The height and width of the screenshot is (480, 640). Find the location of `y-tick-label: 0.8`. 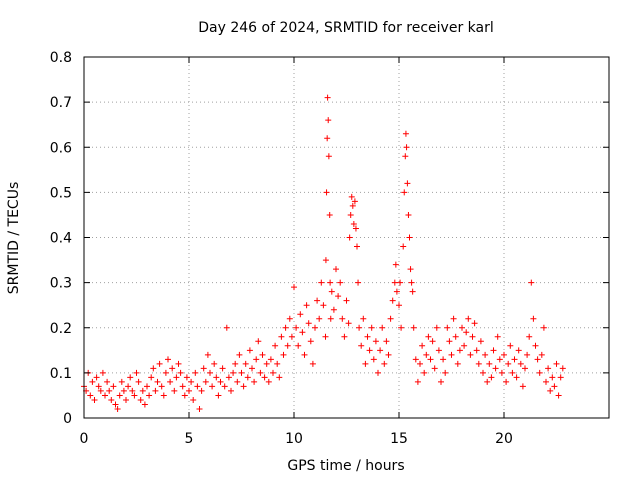

y-tick-label: 0.8 is located at coordinates (61, 58).